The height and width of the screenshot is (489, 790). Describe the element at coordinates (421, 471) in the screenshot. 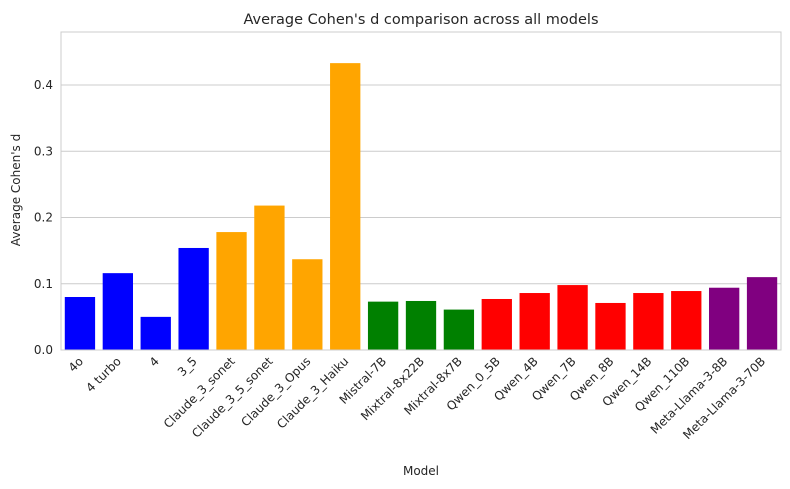

I see `x-axis-label: Model` at that location.